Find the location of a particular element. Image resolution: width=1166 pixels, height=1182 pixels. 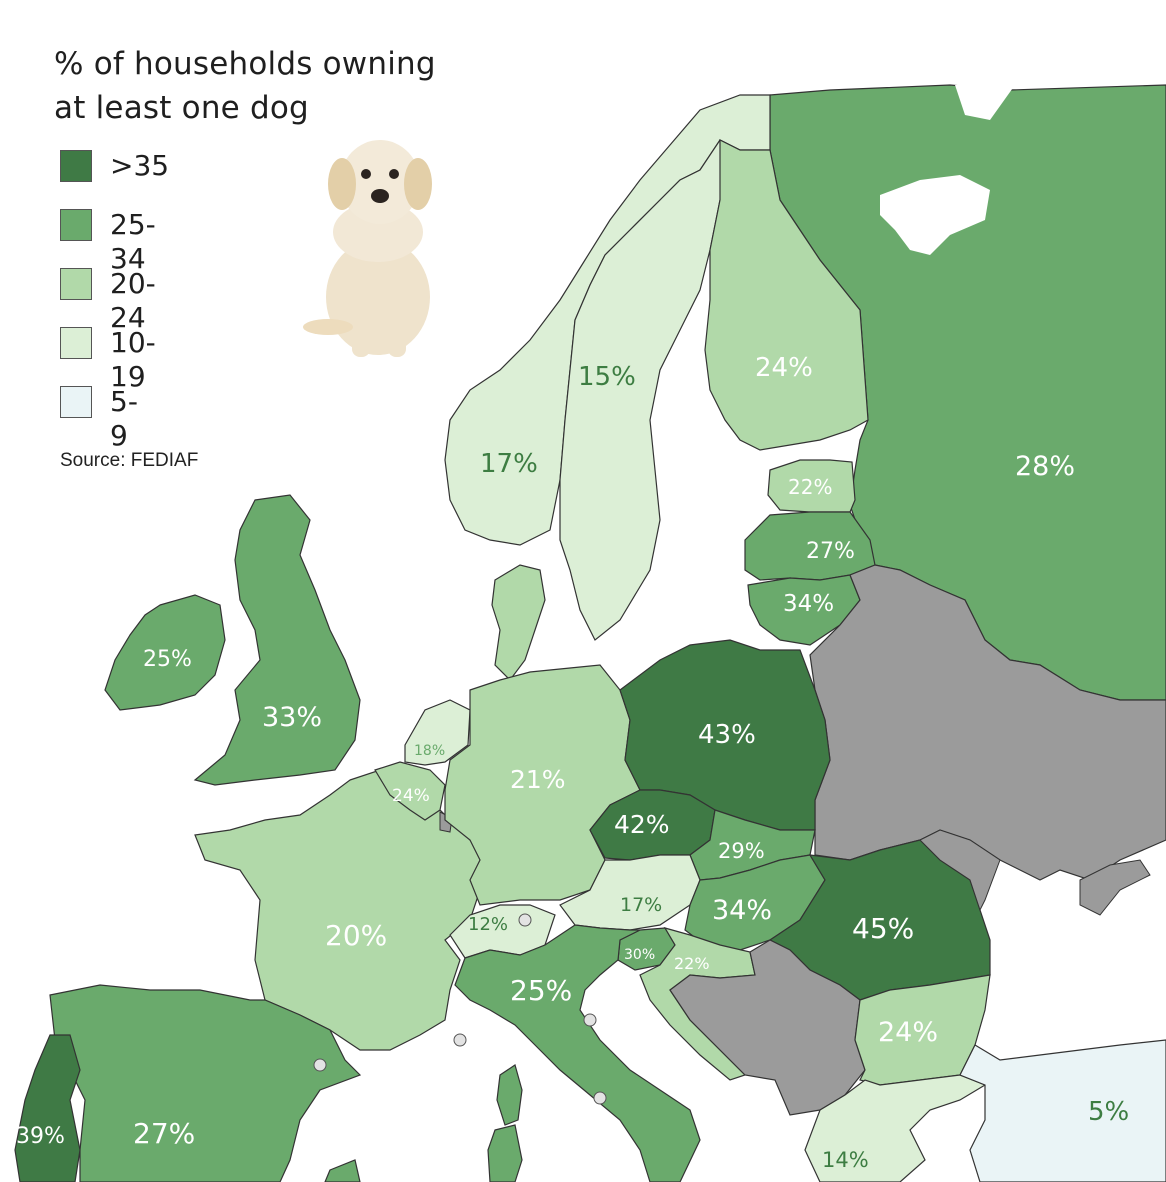

label-italy: 25% is located at coordinates (541, 990).